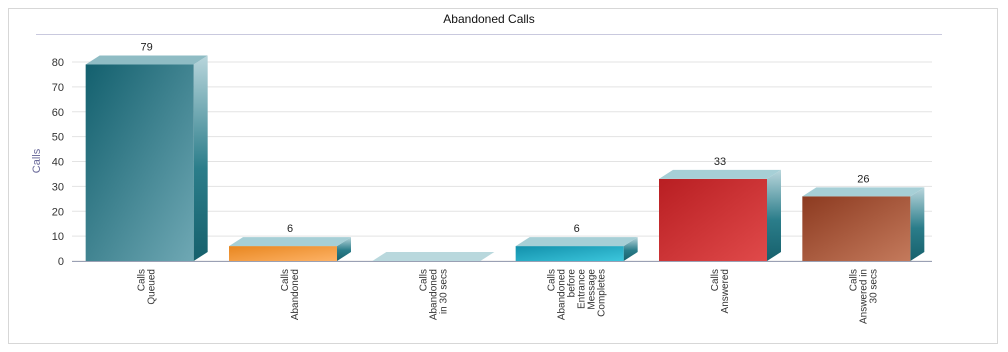 The image size is (1008, 352). What do you see at coordinates (58, 63) in the screenshot?
I see `y-tick-label: 80` at bounding box center [58, 63].